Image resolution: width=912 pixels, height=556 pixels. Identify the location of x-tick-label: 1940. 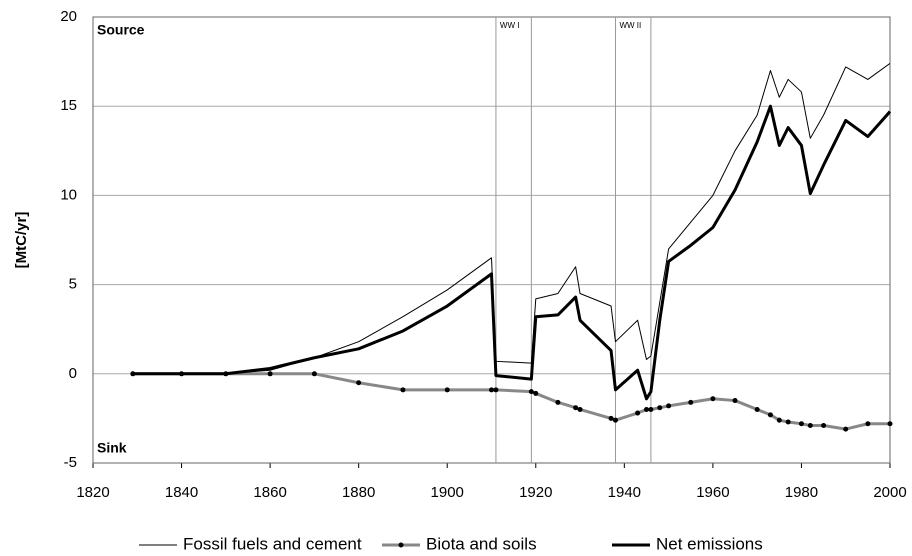
(624, 492).